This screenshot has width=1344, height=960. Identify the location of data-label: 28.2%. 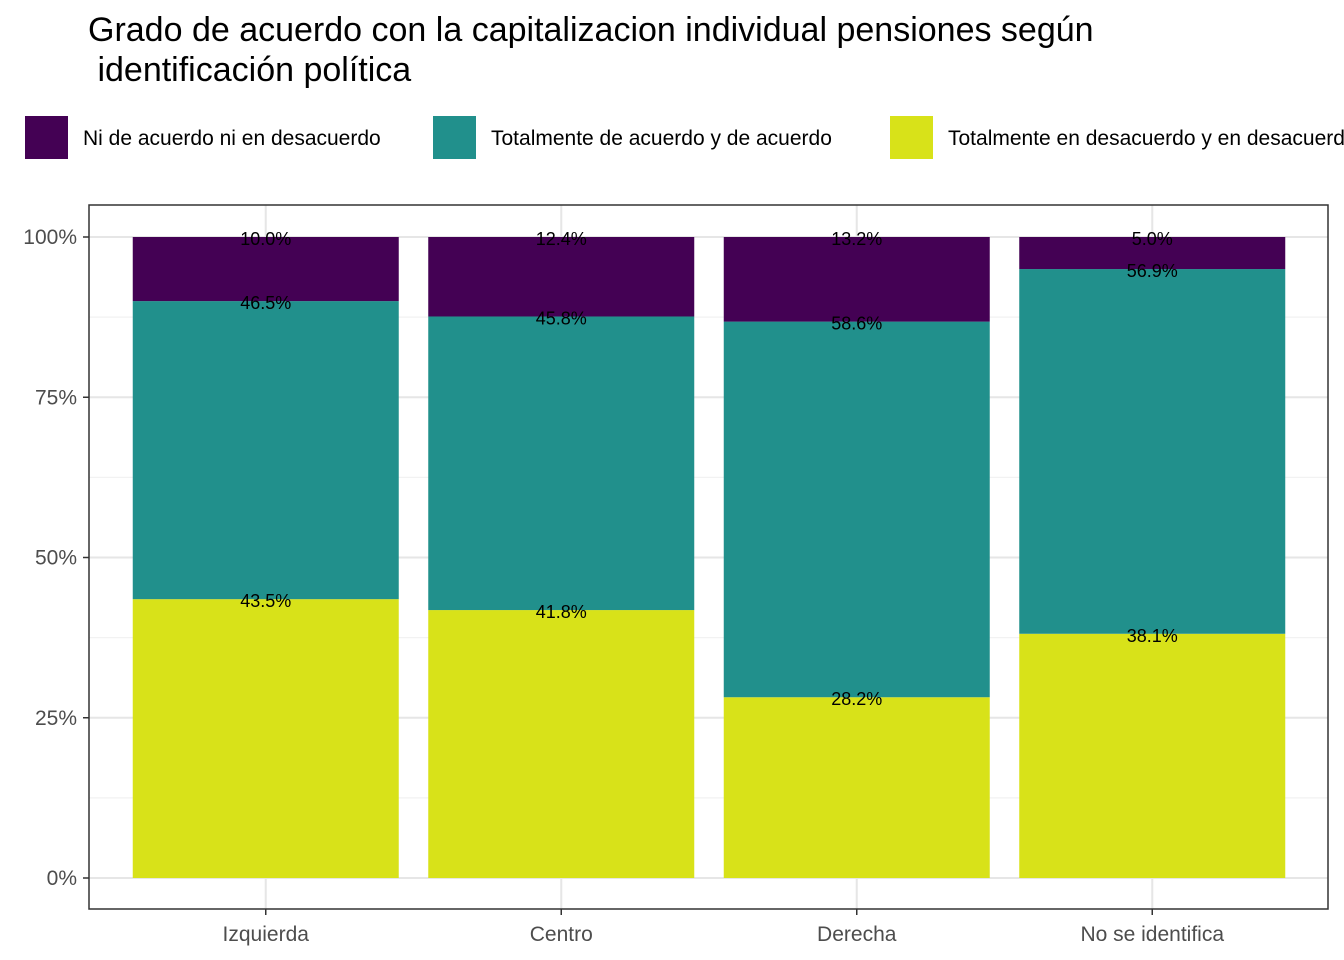
(856, 699).